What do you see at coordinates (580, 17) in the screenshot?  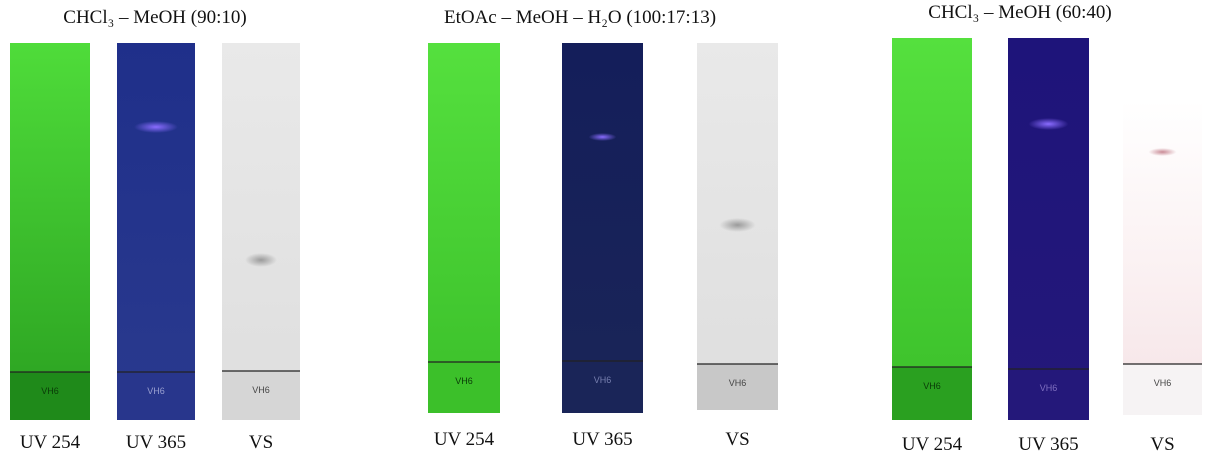 I see `panel-title: EtOAc – MeOH – H₂O (100:17:13)` at bounding box center [580, 17].